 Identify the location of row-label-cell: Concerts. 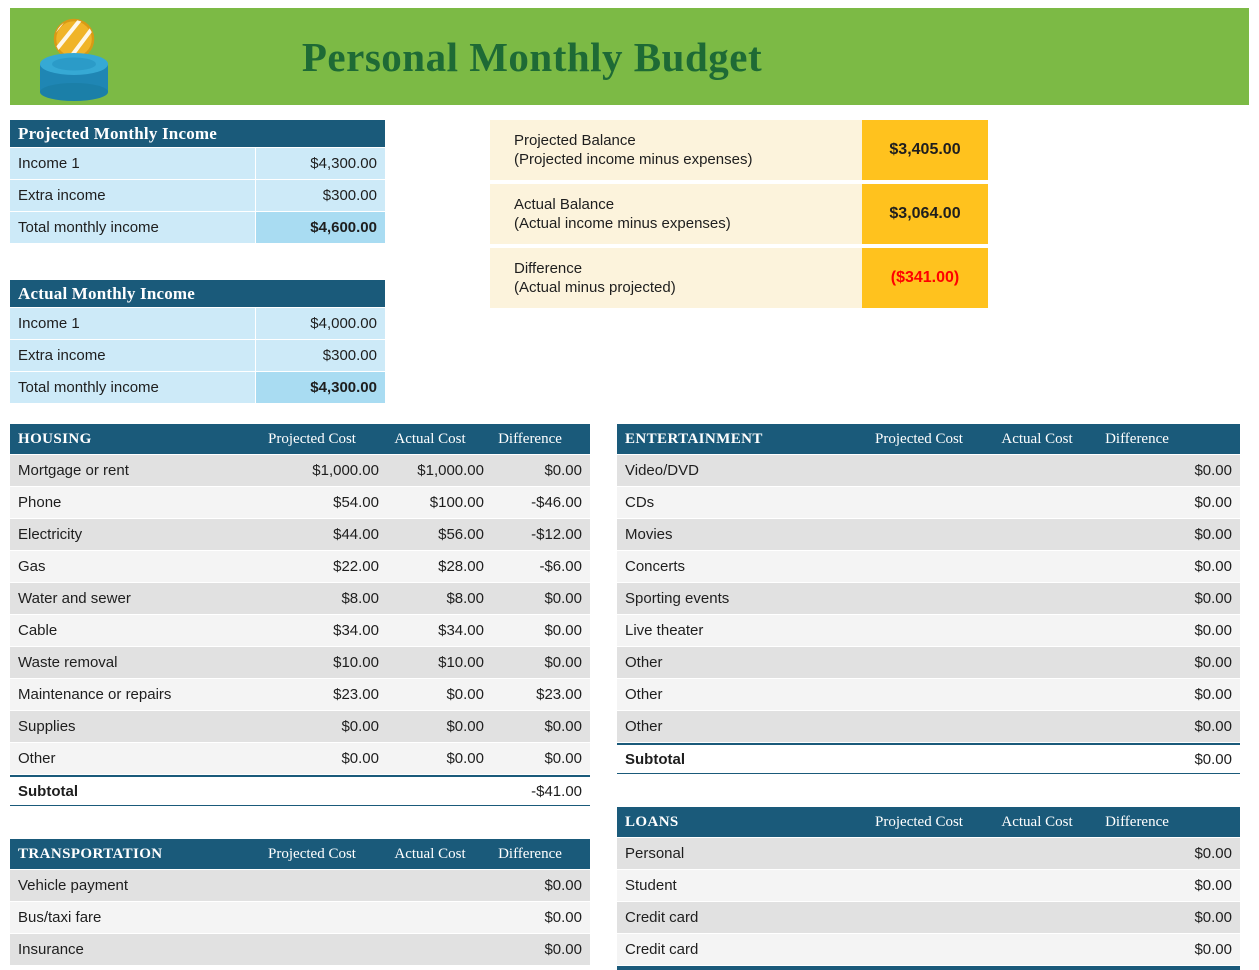
(655, 566).